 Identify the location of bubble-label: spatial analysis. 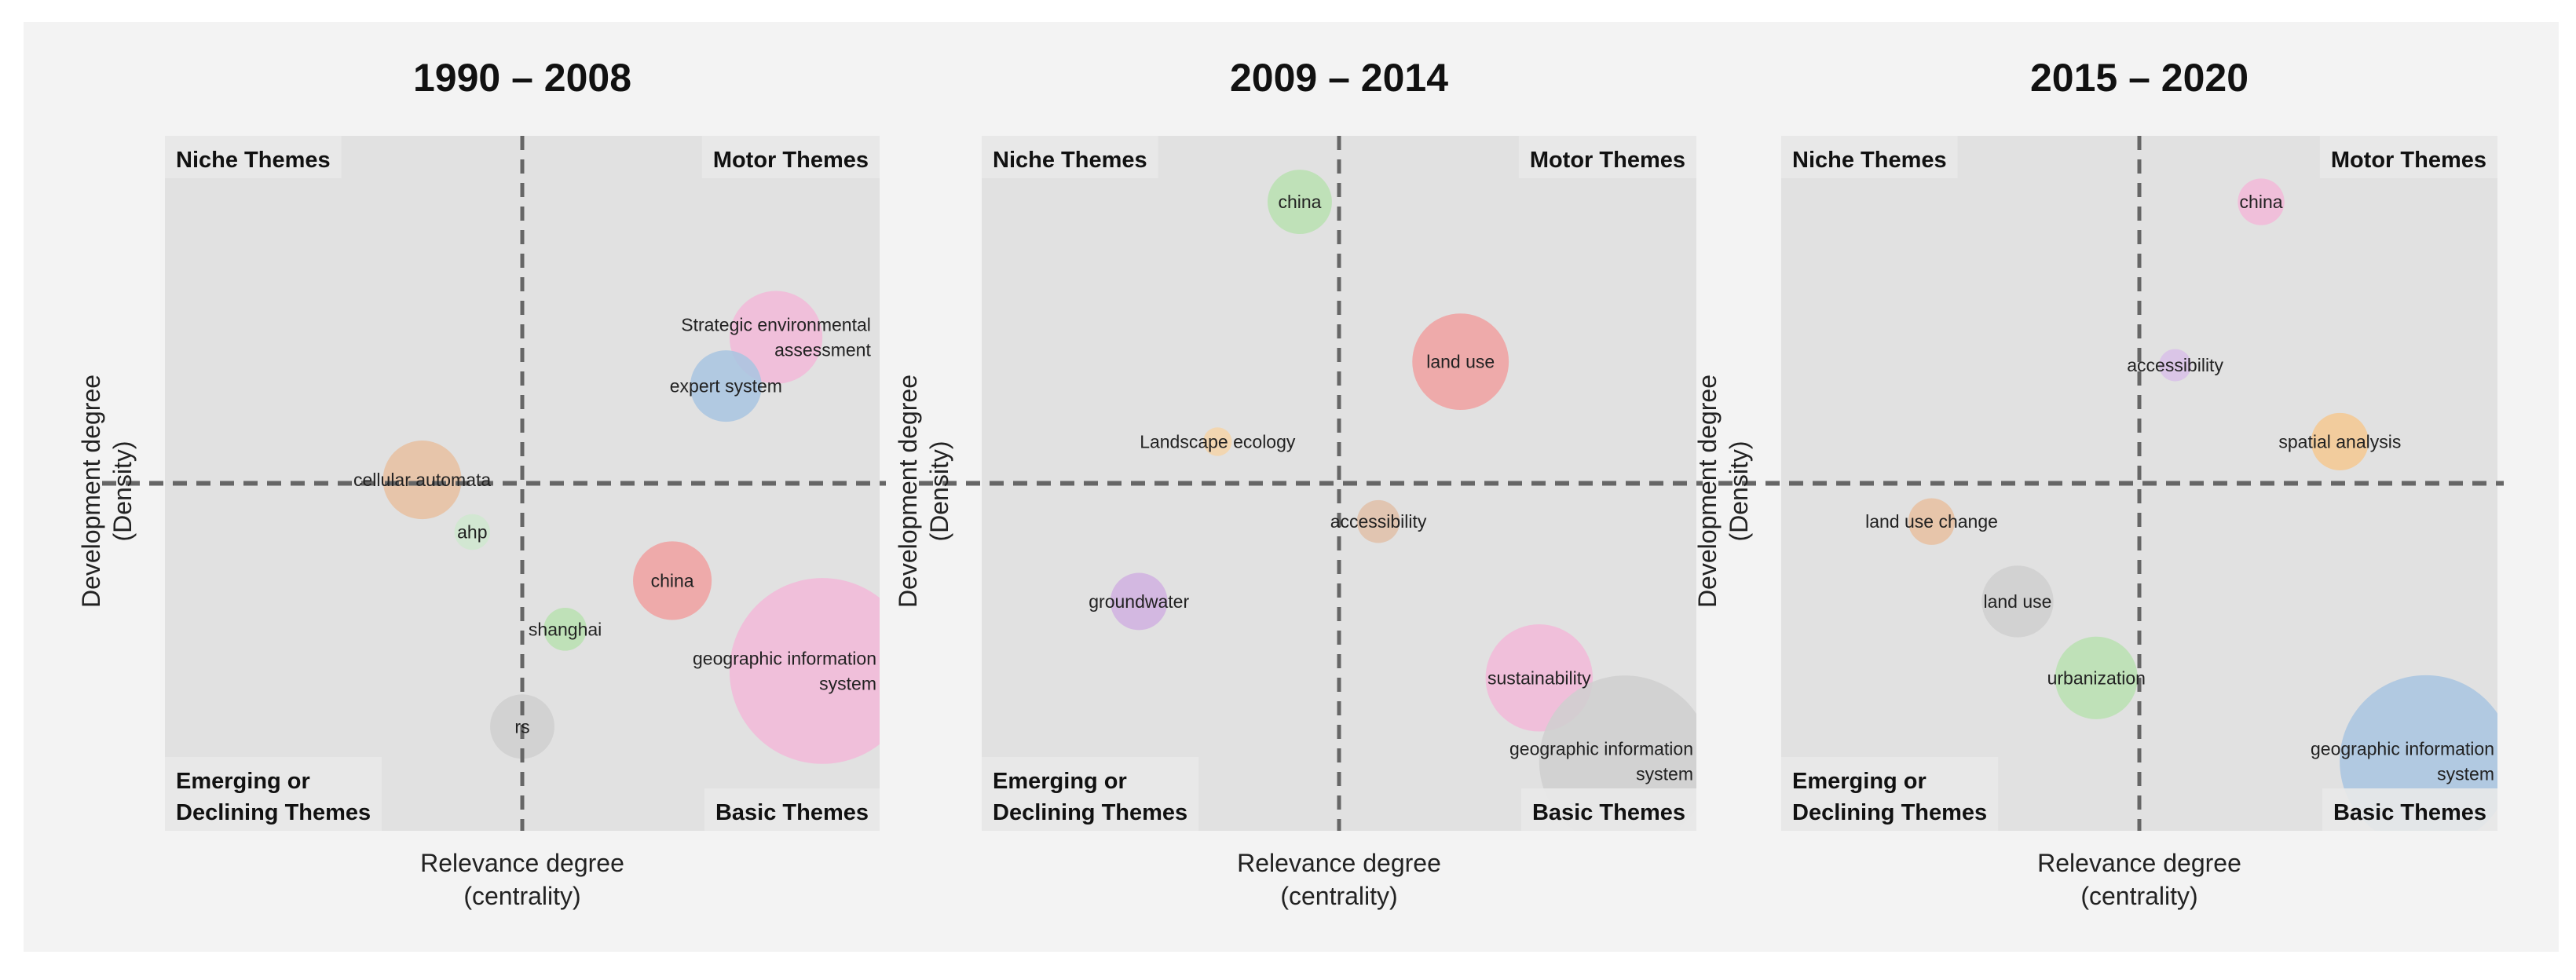
(2339, 441).